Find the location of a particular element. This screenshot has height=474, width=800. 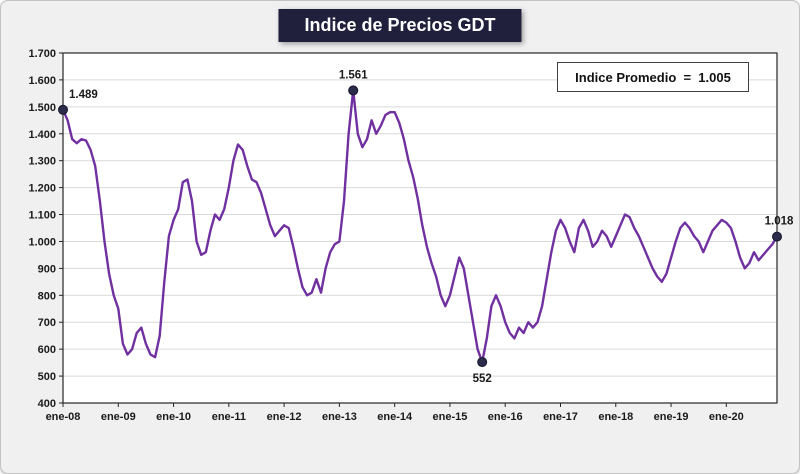

data-point-annotation: 552 is located at coordinates (482, 379).